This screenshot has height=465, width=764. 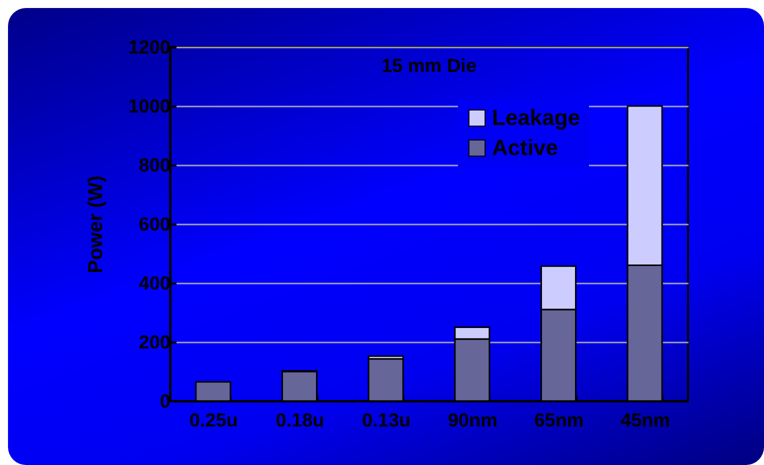 I want to click on x-tick-label: 90nm, so click(x=473, y=421).